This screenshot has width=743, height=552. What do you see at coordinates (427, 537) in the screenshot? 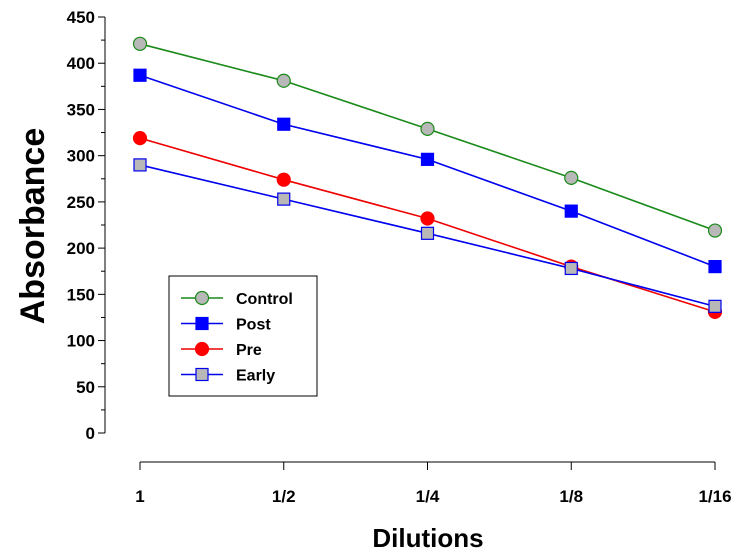
I see `x-axis-title: Dilutions` at bounding box center [427, 537].